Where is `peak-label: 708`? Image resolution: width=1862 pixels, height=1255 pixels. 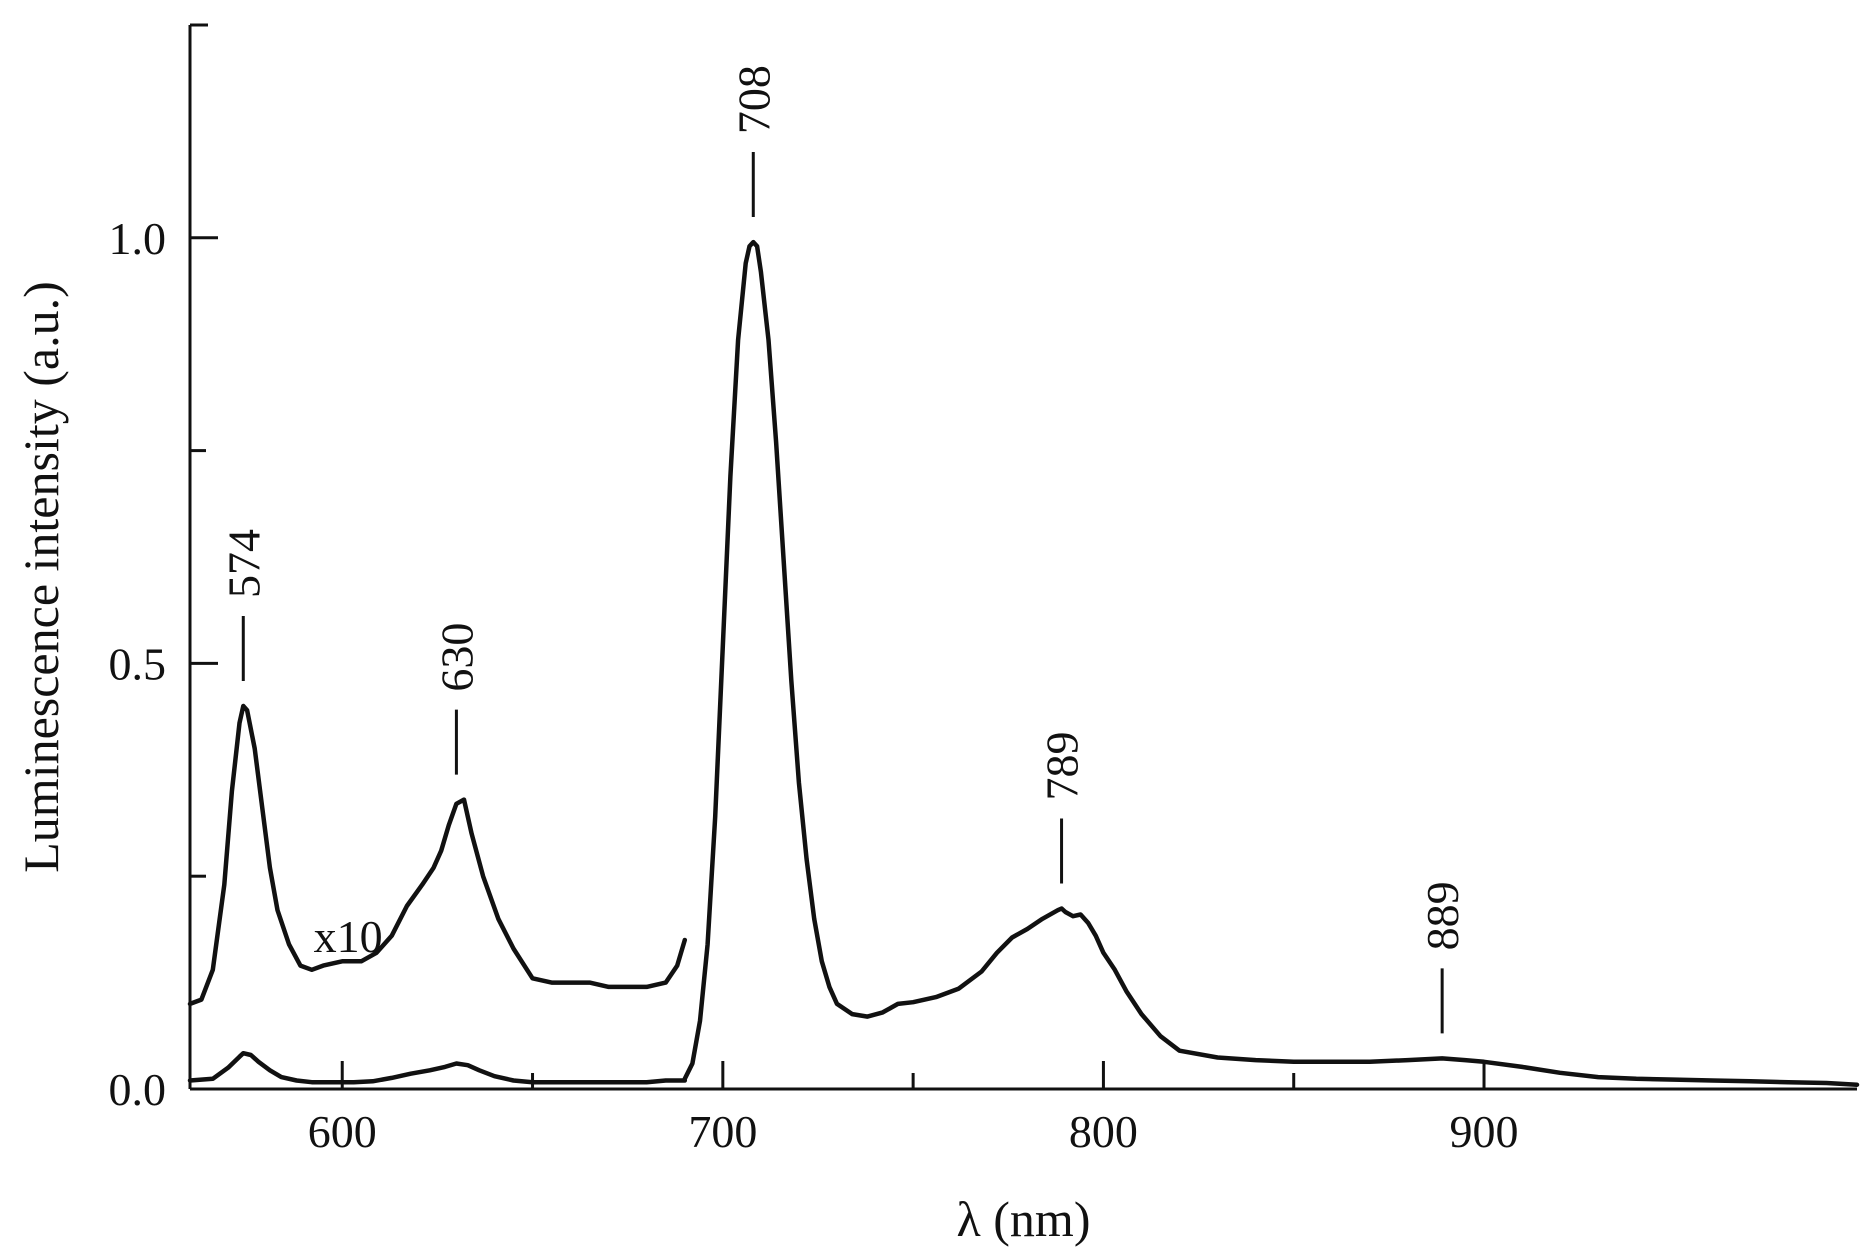
peak-label: 708 is located at coordinates (753, 99).